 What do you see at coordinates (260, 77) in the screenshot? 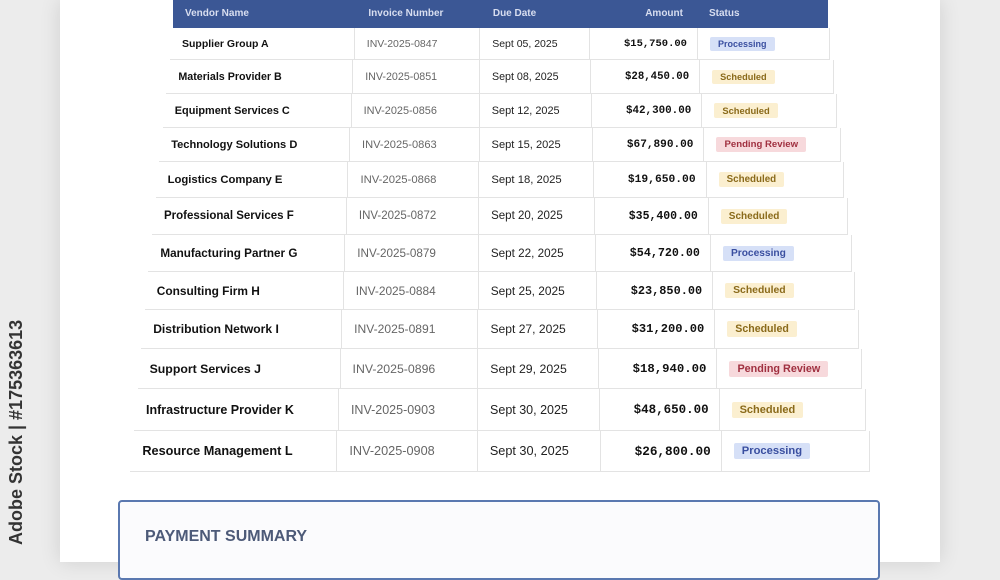
I see `cell: Materials Provider B` at bounding box center [260, 77].